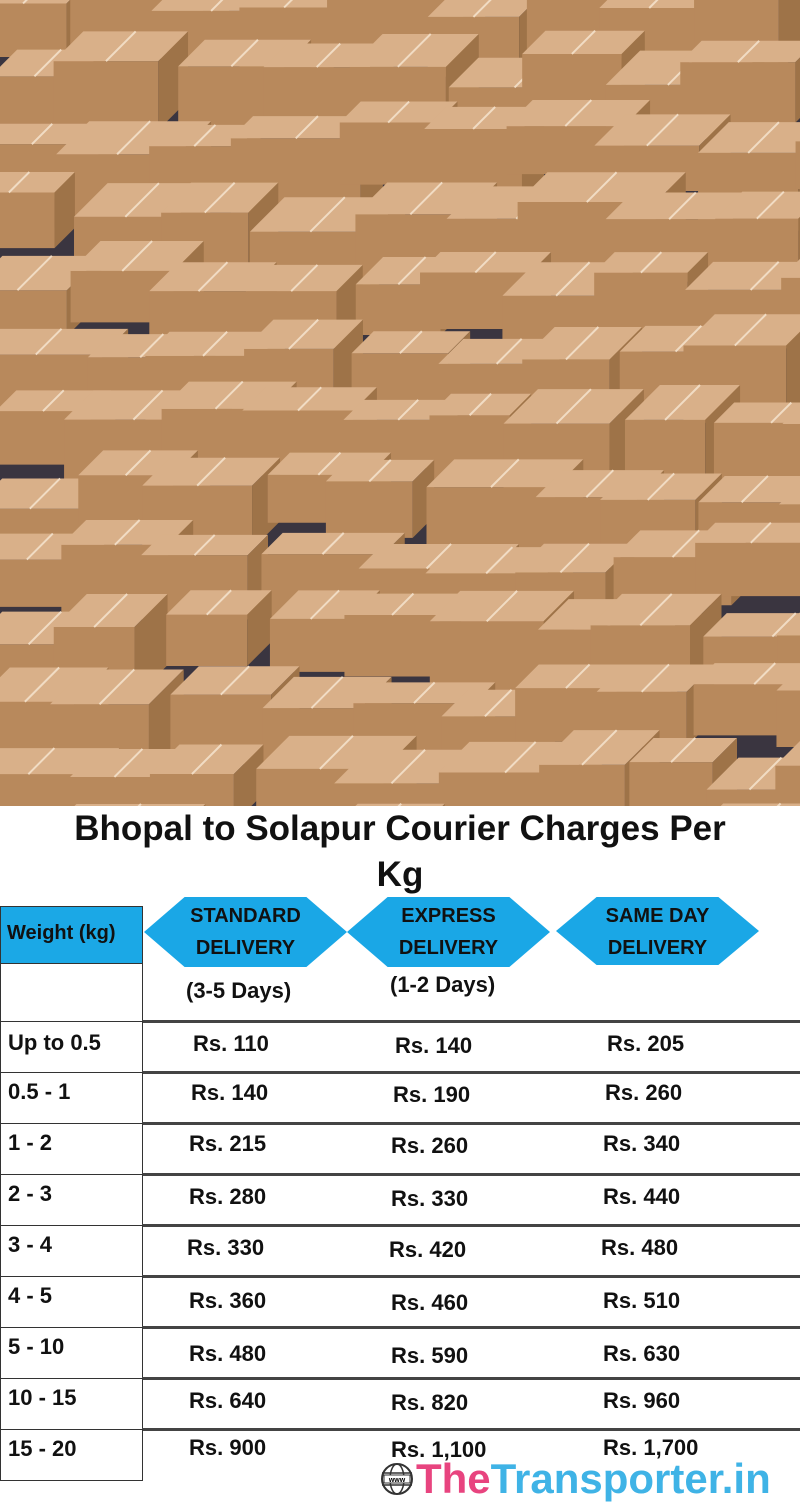 Image resolution: width=800 pixels, height=1502 pixels. Describe the element at coordinates (657, 931) in the screenshot. I see `same-day-delivery-header: SAME DAY DELIVERY` at that location.